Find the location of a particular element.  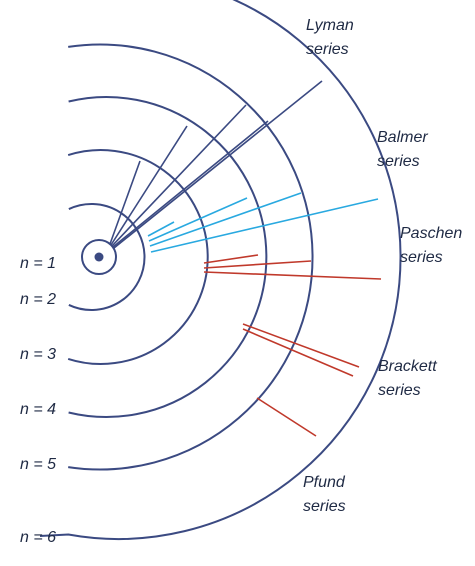

lyman-line-n5 is located at coordinates (190, 184).